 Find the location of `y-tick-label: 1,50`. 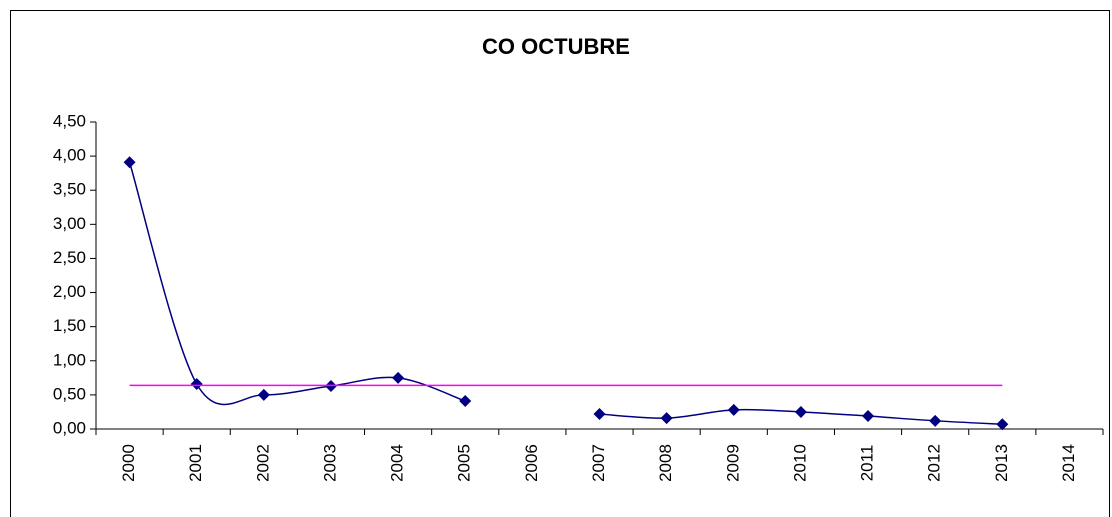

y-tick-label: 1,50 is located at coordinates (69, 325).